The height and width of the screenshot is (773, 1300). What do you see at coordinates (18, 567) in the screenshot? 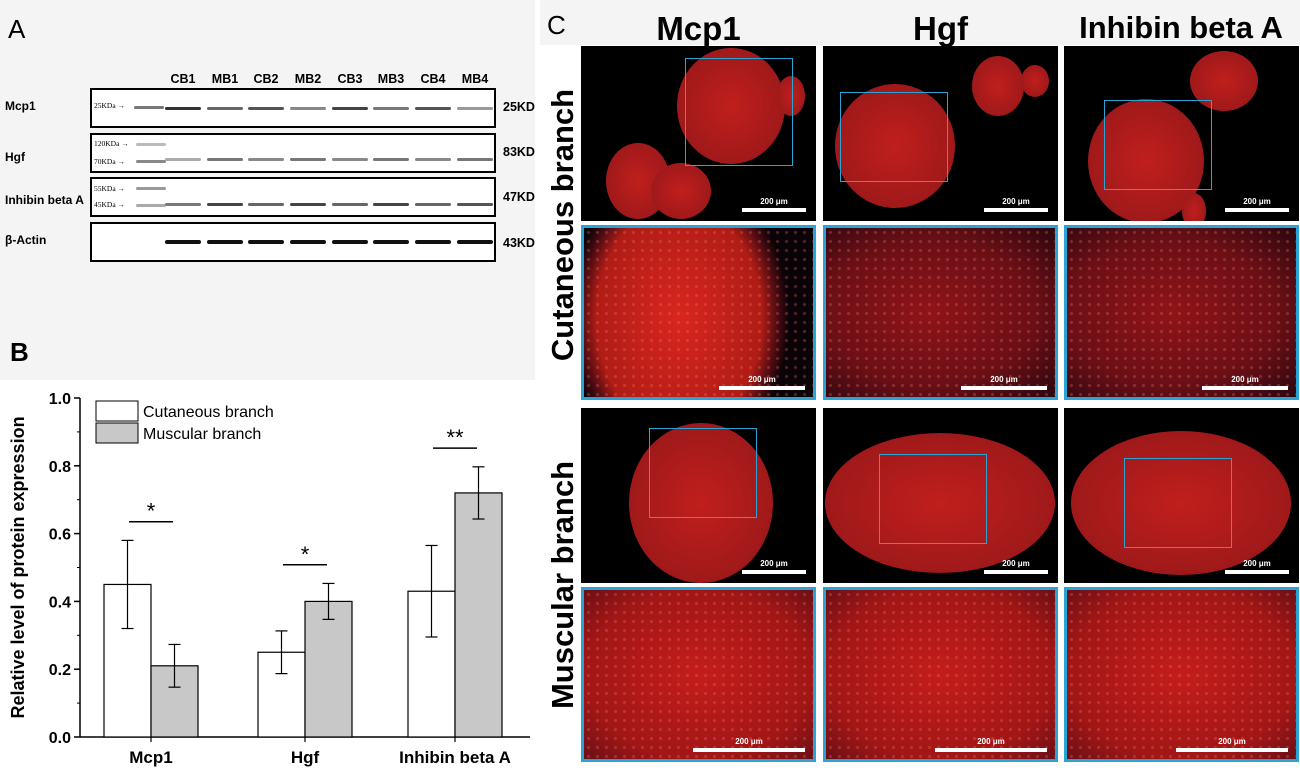
I see `y-axis-label: Relative level of protein expression` at bounding box center [18, 567].